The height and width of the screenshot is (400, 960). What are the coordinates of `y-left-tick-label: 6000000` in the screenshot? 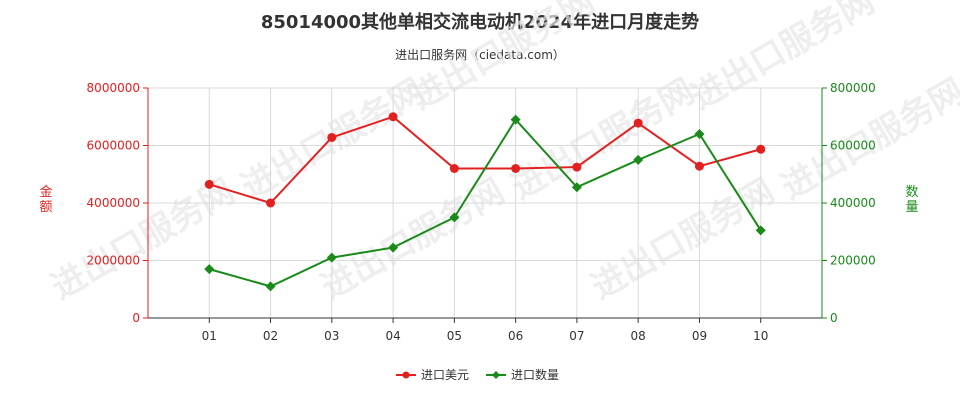 It's located at (113, 146).